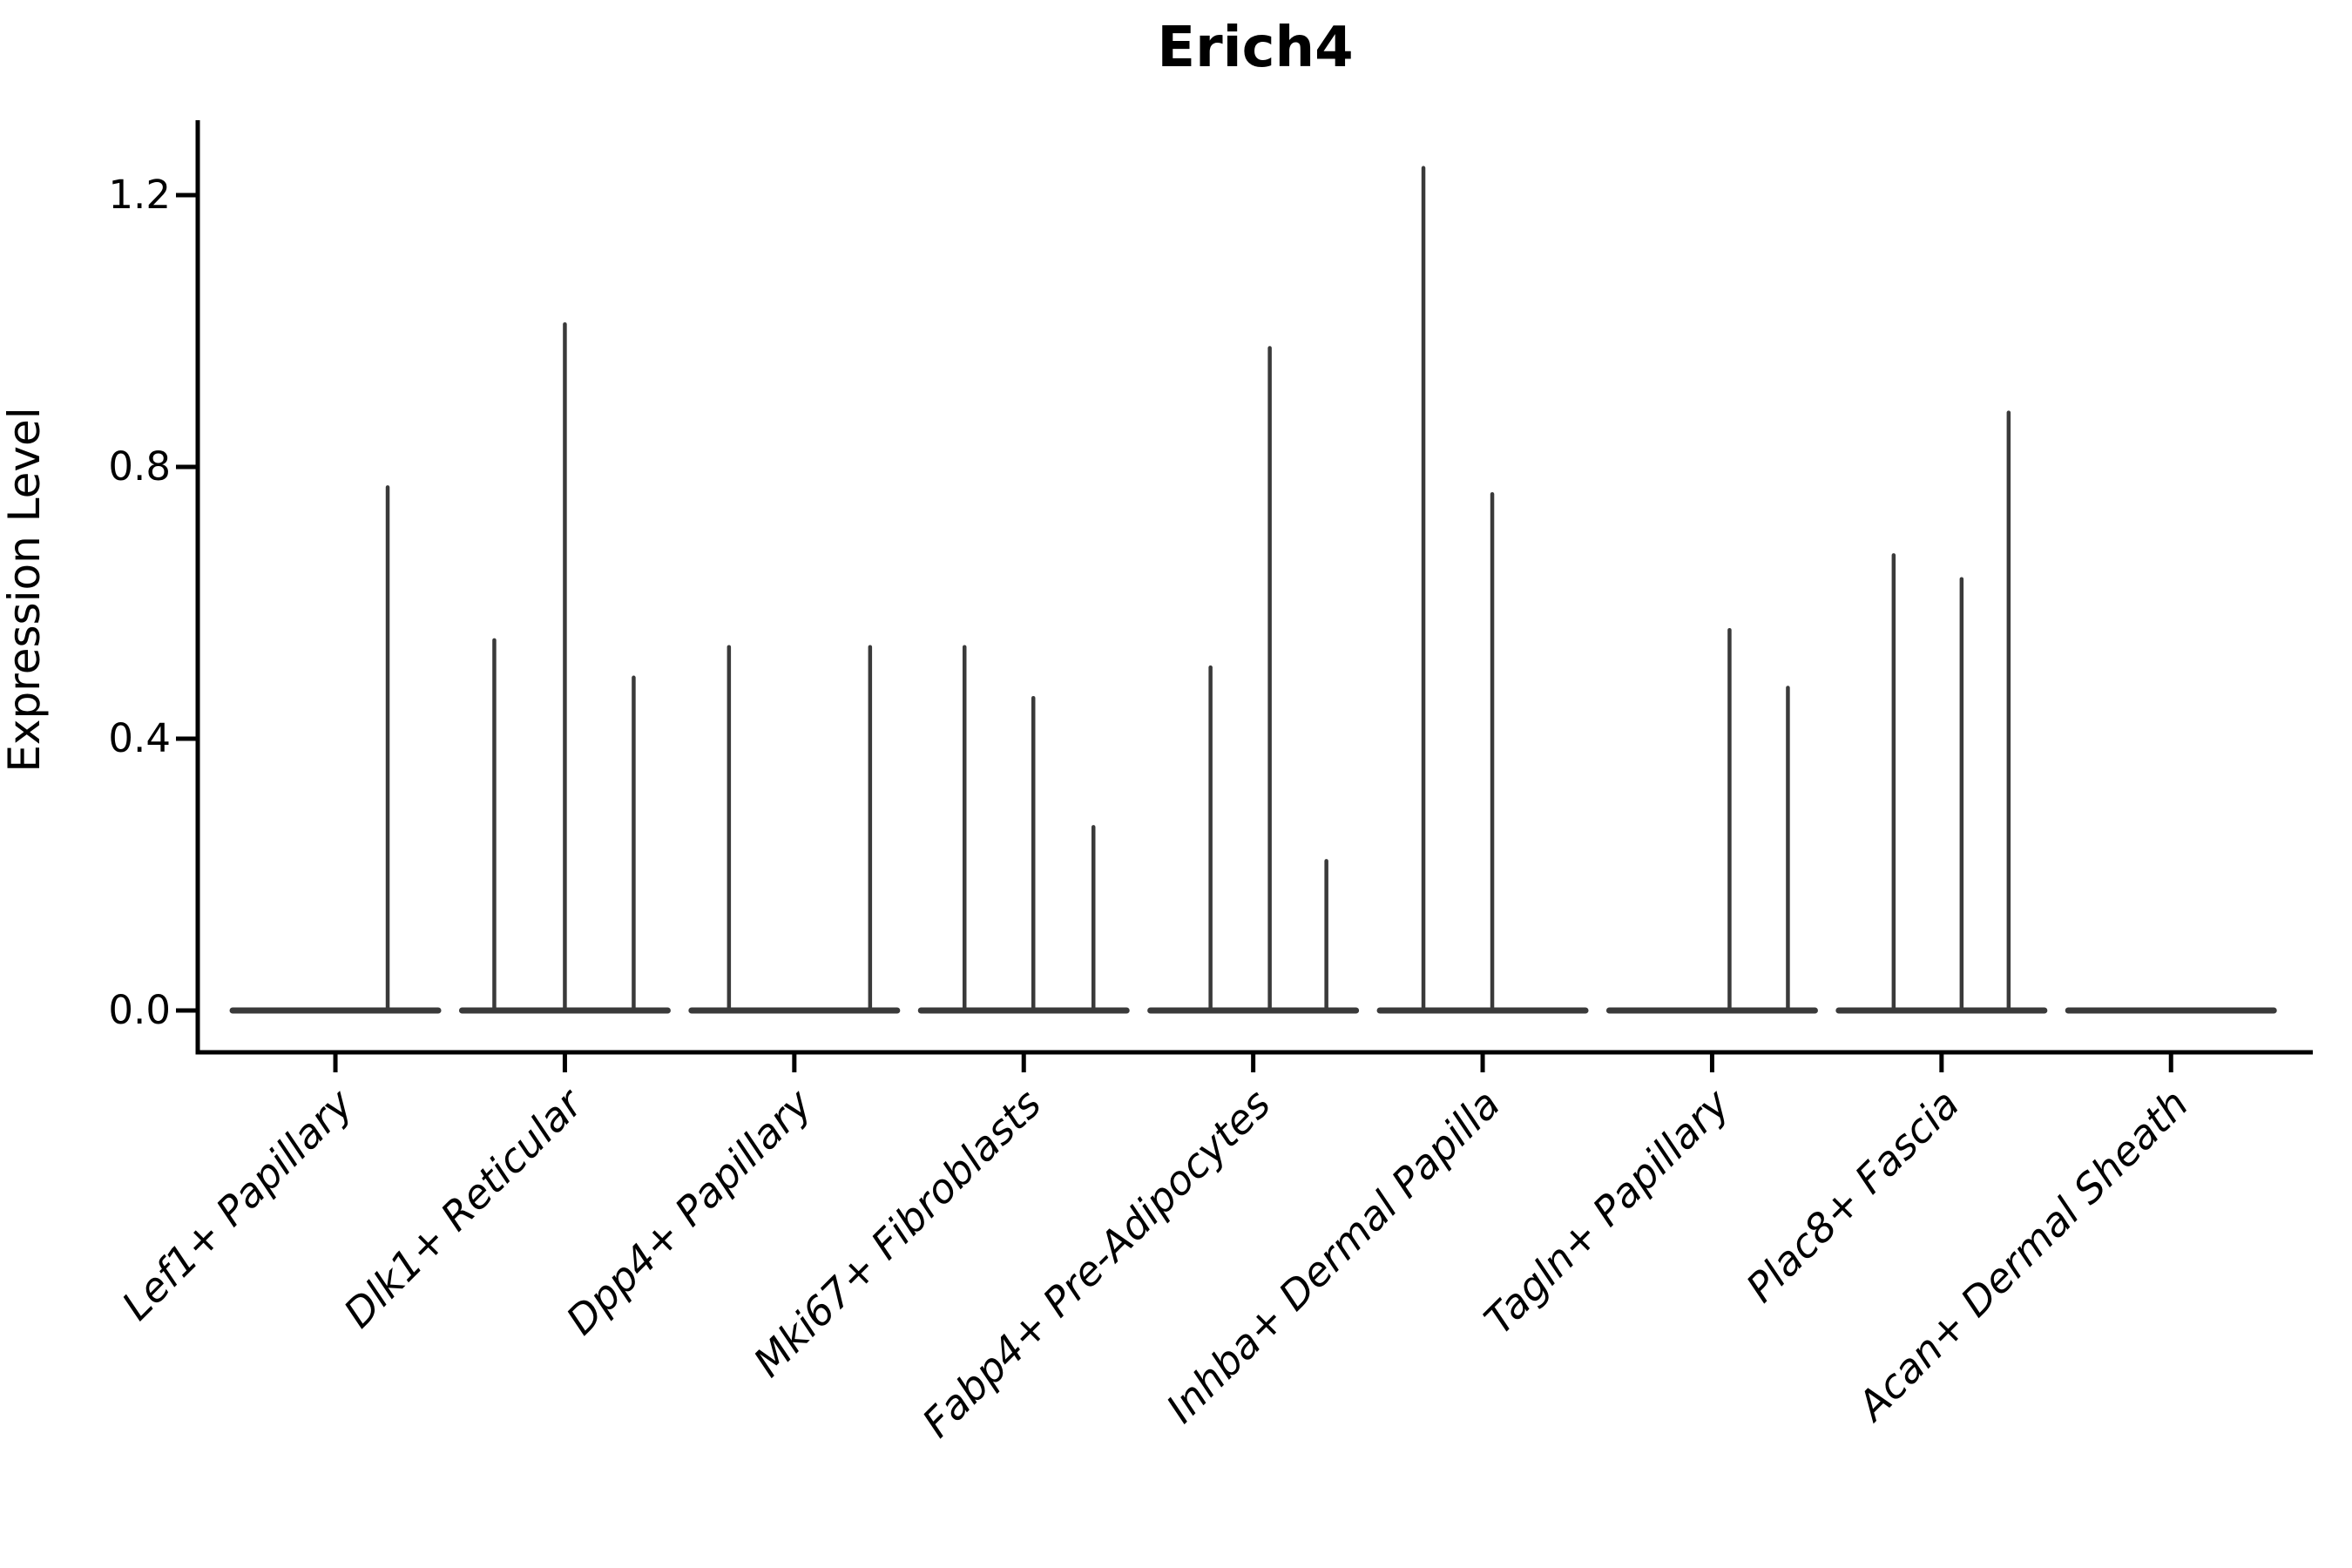 This screenshot has height=1568, width=2352. What do you see at coordinates (25, 590) in the screenshot?
I see `y-axis-label: Expression Level` at bounding box center [25, 590].